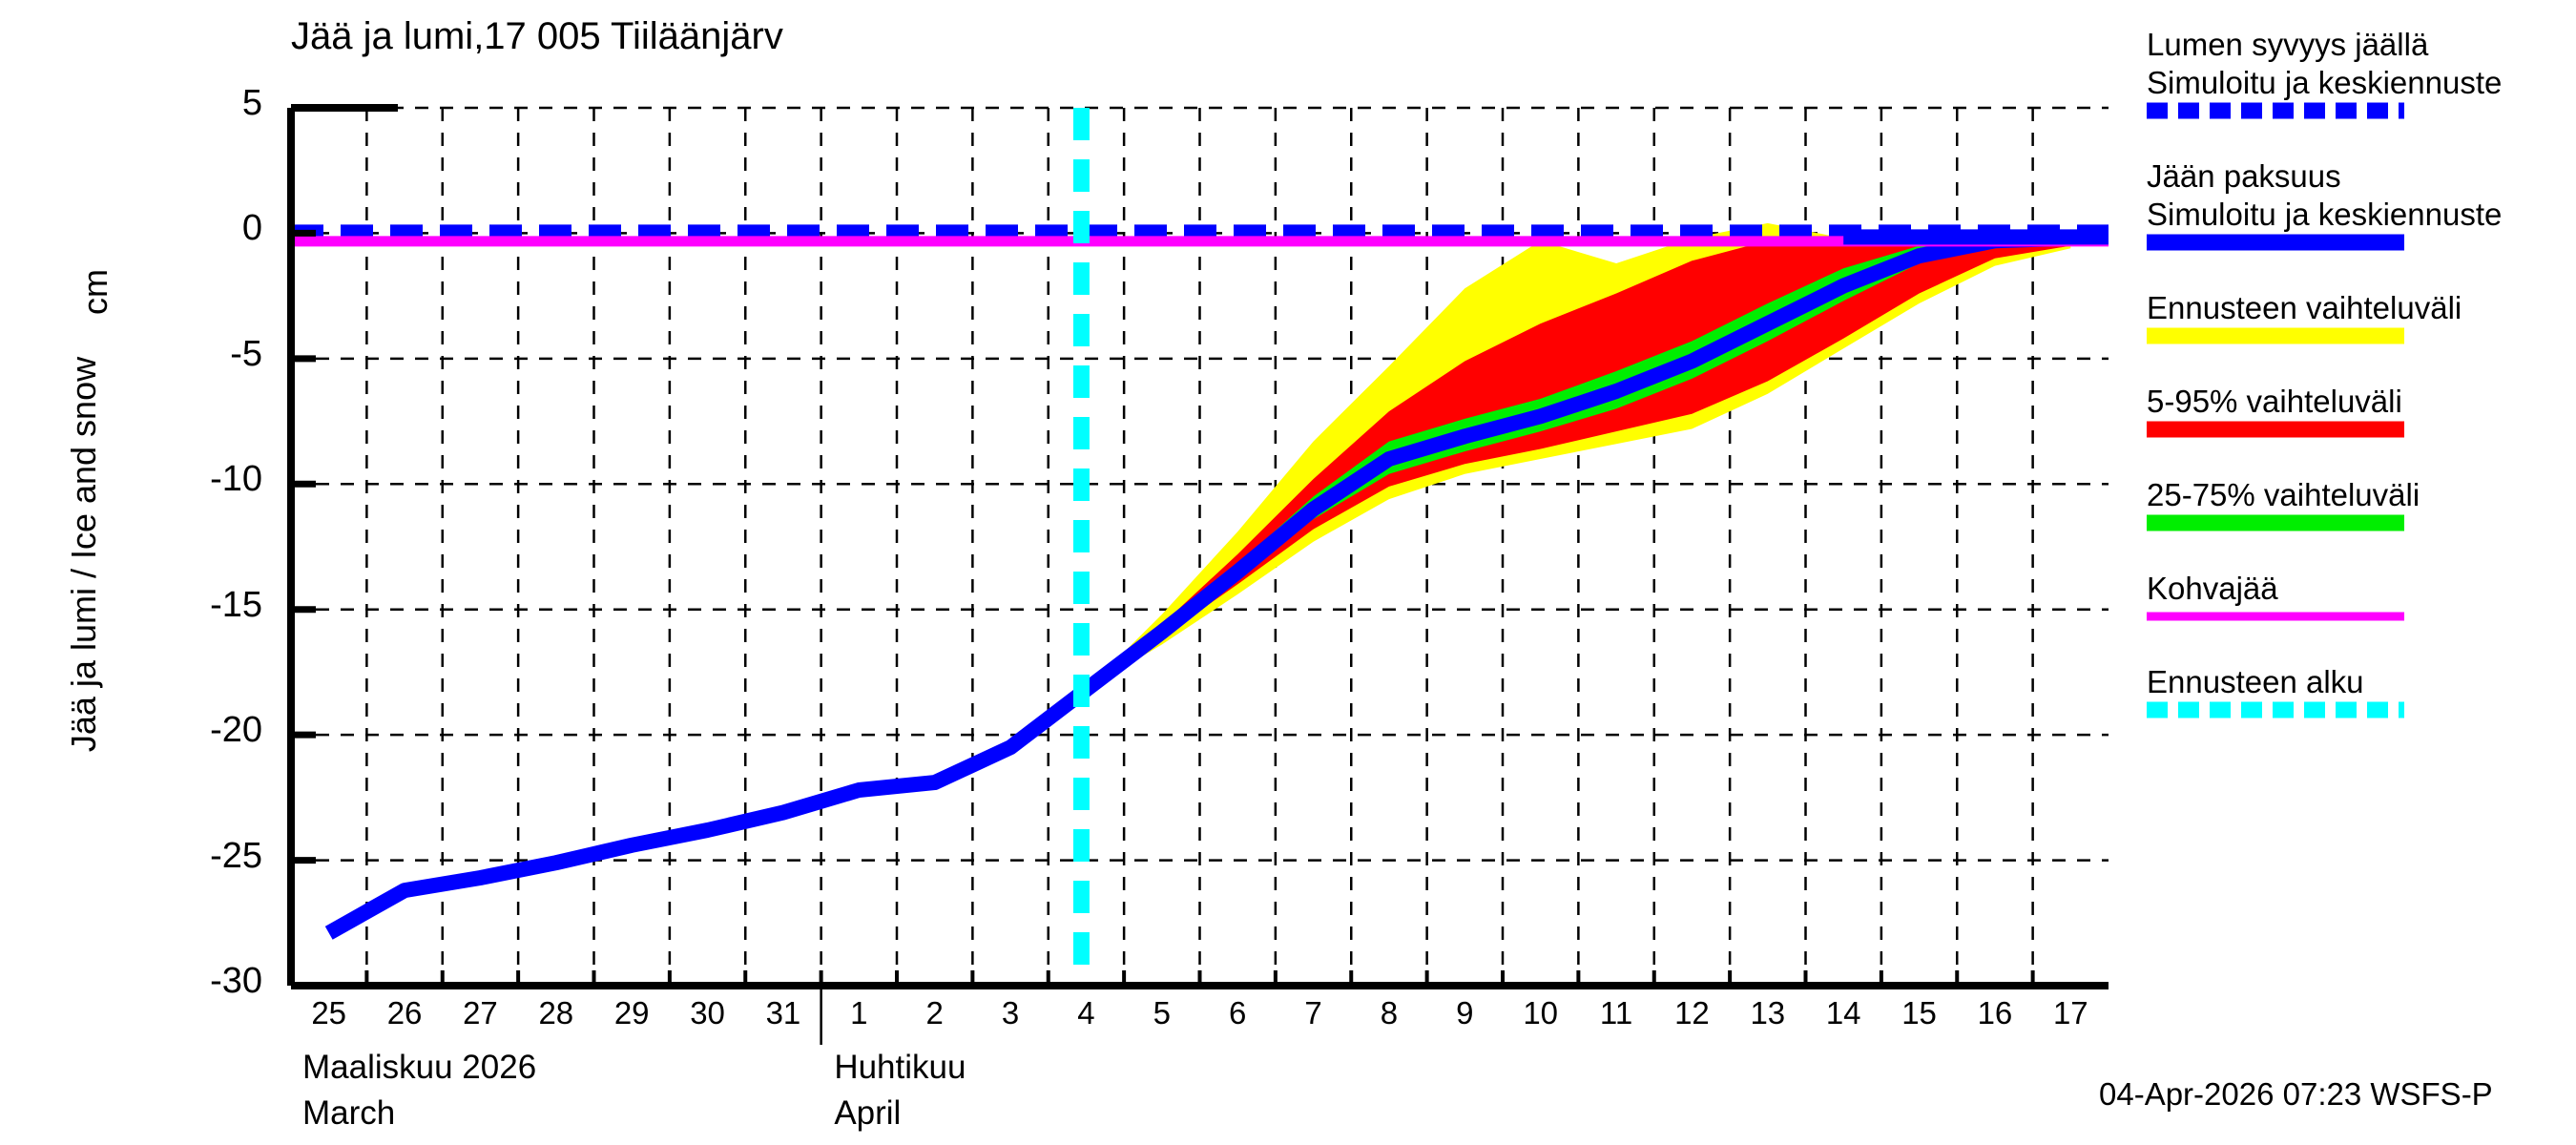  I want to click on x-tick-label: 28, so click(556, 1013).